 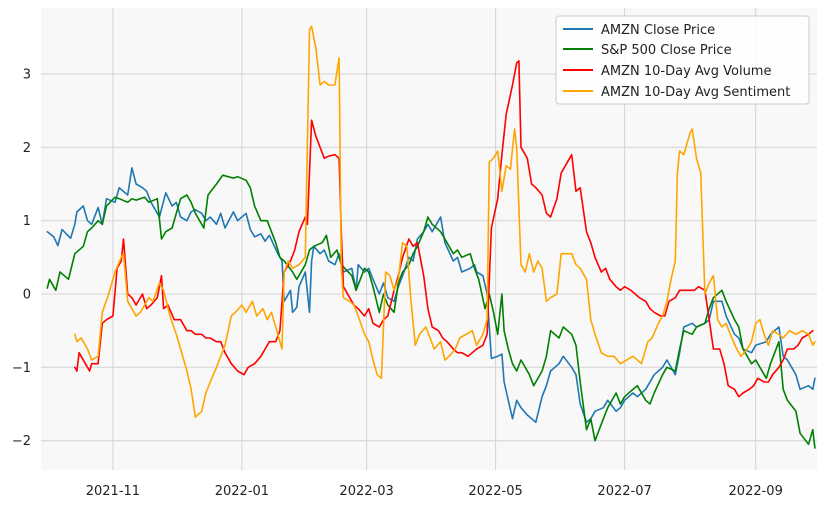 What do you see at coordinates (366, 491) in the screenshot?
I see `x-tick-label: 2022-03` at bounding box center [366, 491].